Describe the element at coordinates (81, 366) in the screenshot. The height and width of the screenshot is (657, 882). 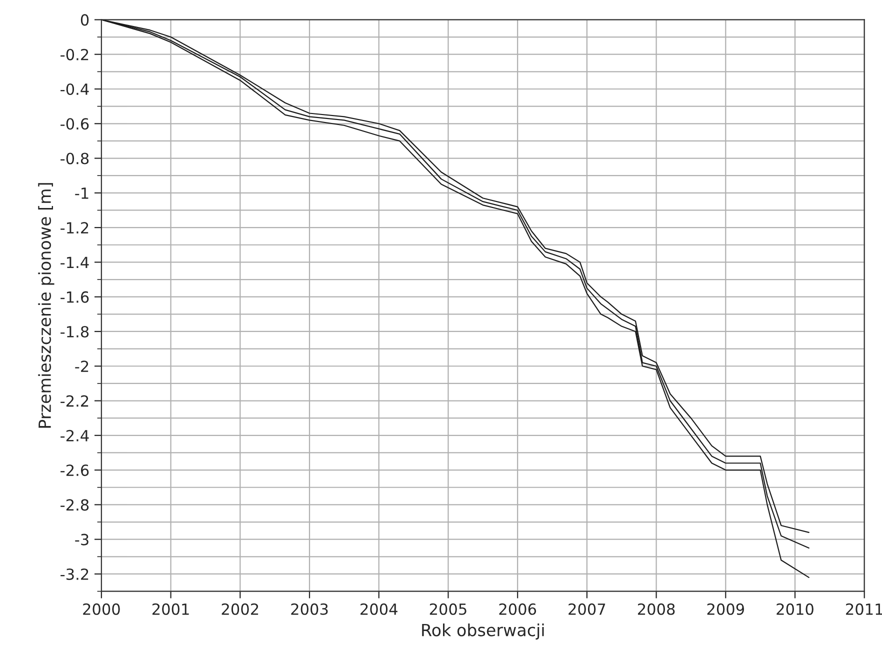
I see `y-tick-label: -2` at that location.